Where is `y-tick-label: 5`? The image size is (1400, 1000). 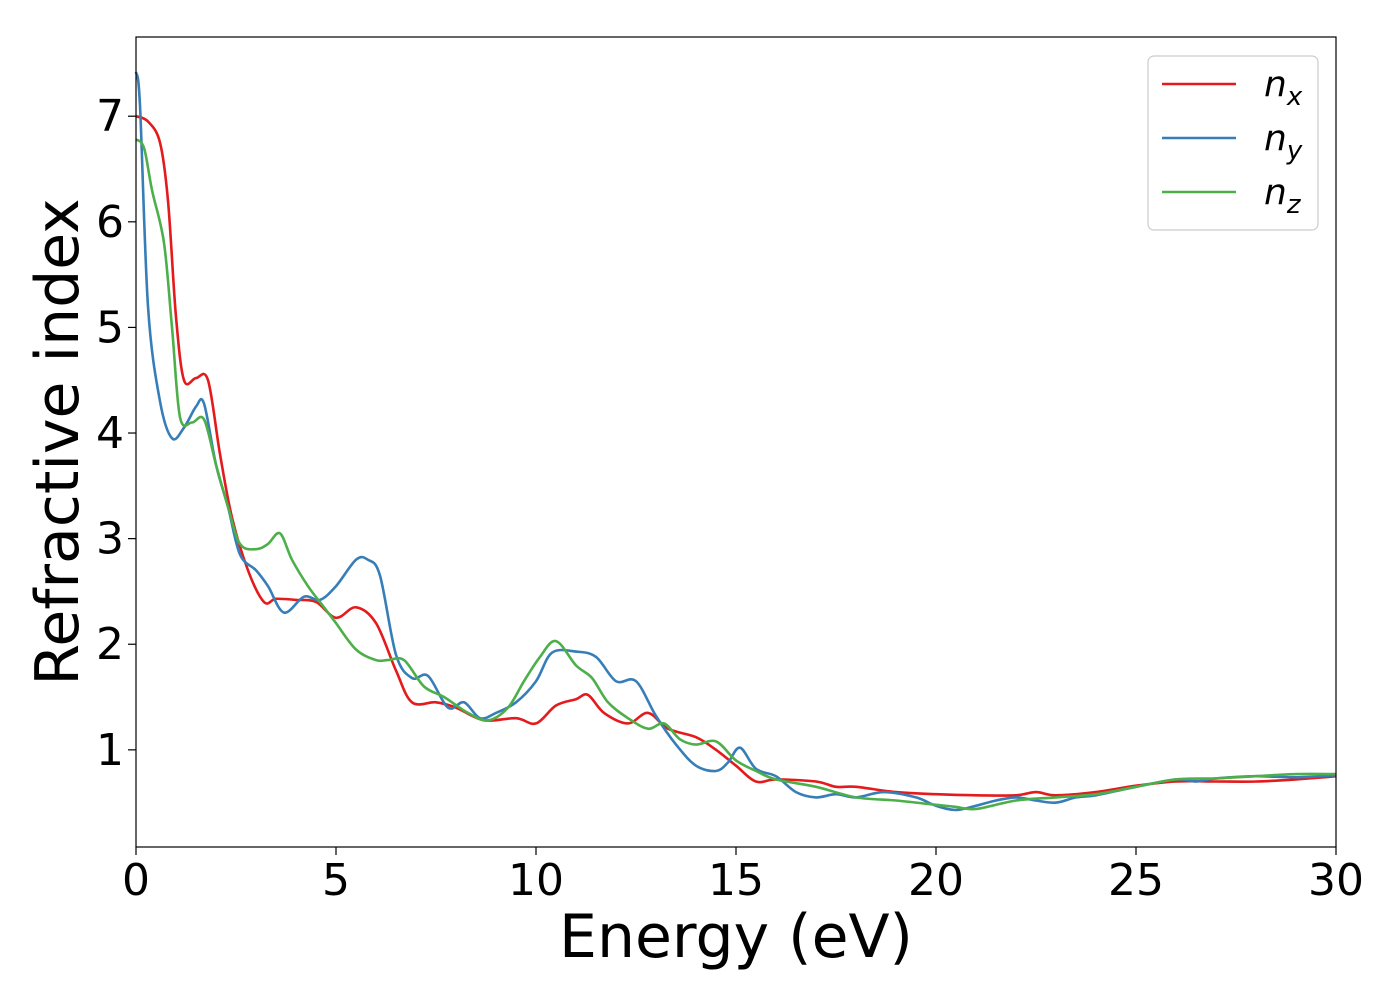 y-tick-label: 5 is located at coordinates (110, 327).